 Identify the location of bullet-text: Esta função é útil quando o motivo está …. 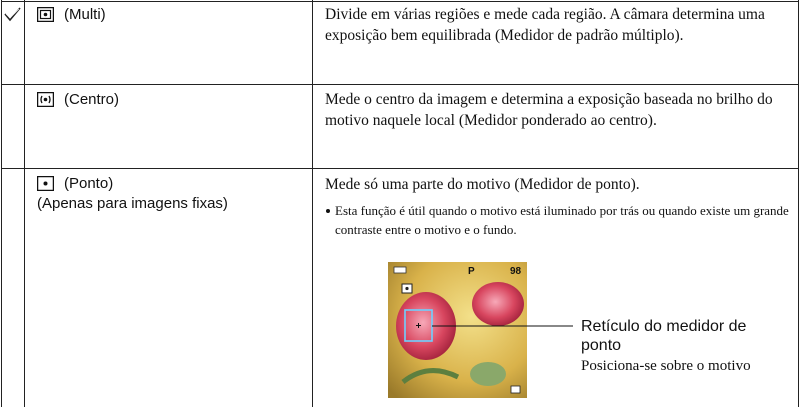
(562, 220).